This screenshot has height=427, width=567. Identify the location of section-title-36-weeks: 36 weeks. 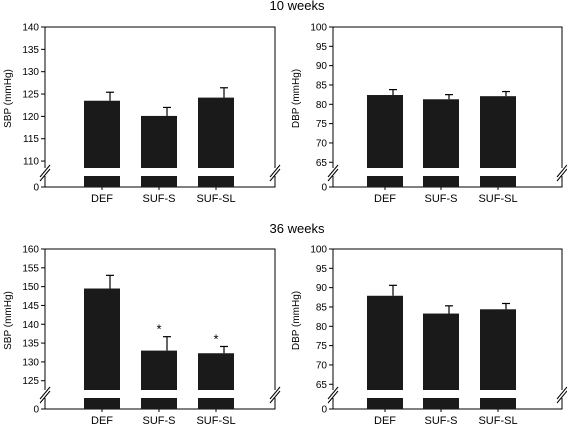
(297, 228).